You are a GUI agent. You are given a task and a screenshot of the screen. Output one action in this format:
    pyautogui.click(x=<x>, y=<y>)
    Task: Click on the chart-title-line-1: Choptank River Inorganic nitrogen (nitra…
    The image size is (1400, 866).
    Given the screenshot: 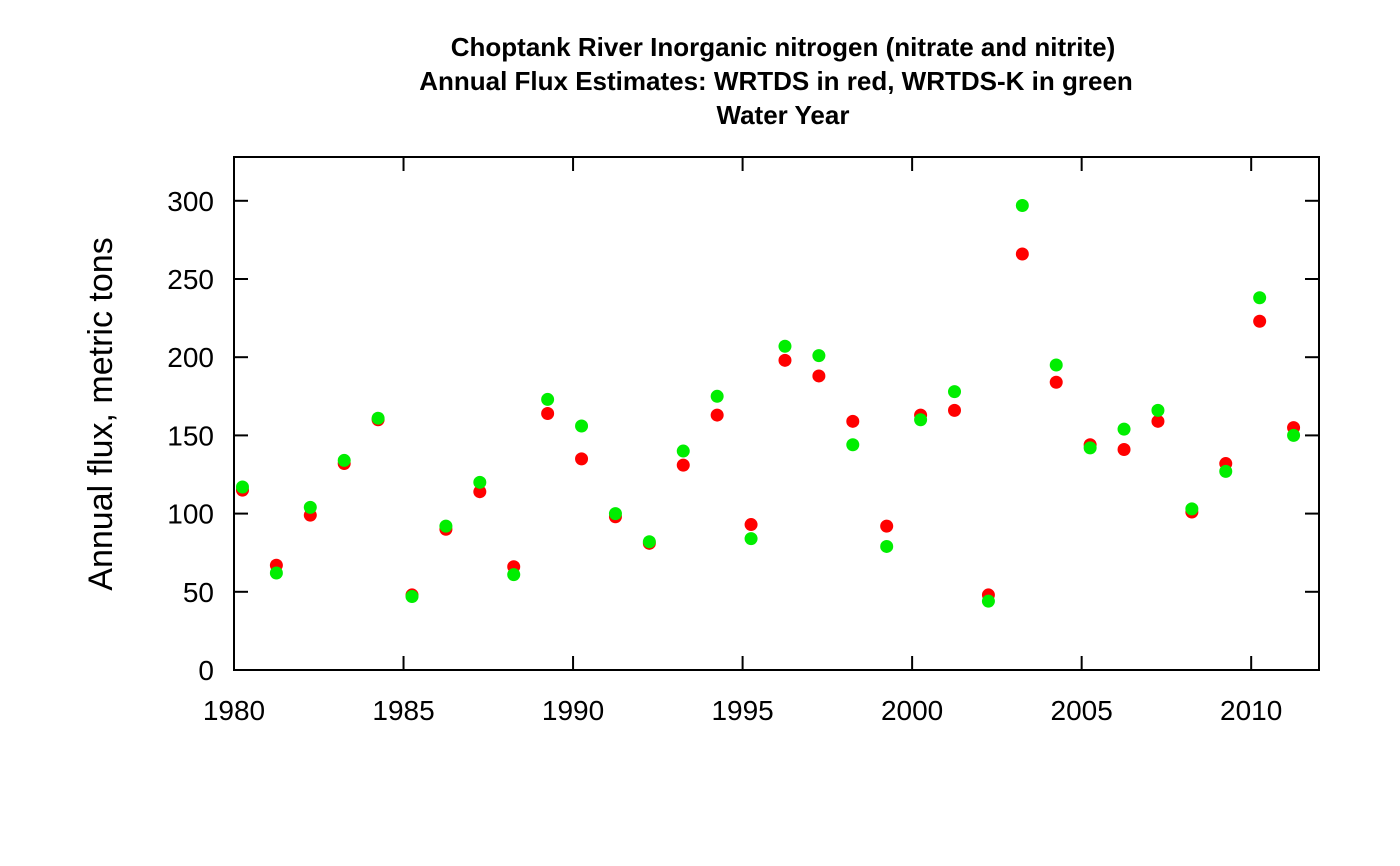 What is the action you would take?
    pyautogui.click(x=783, y=47)
    